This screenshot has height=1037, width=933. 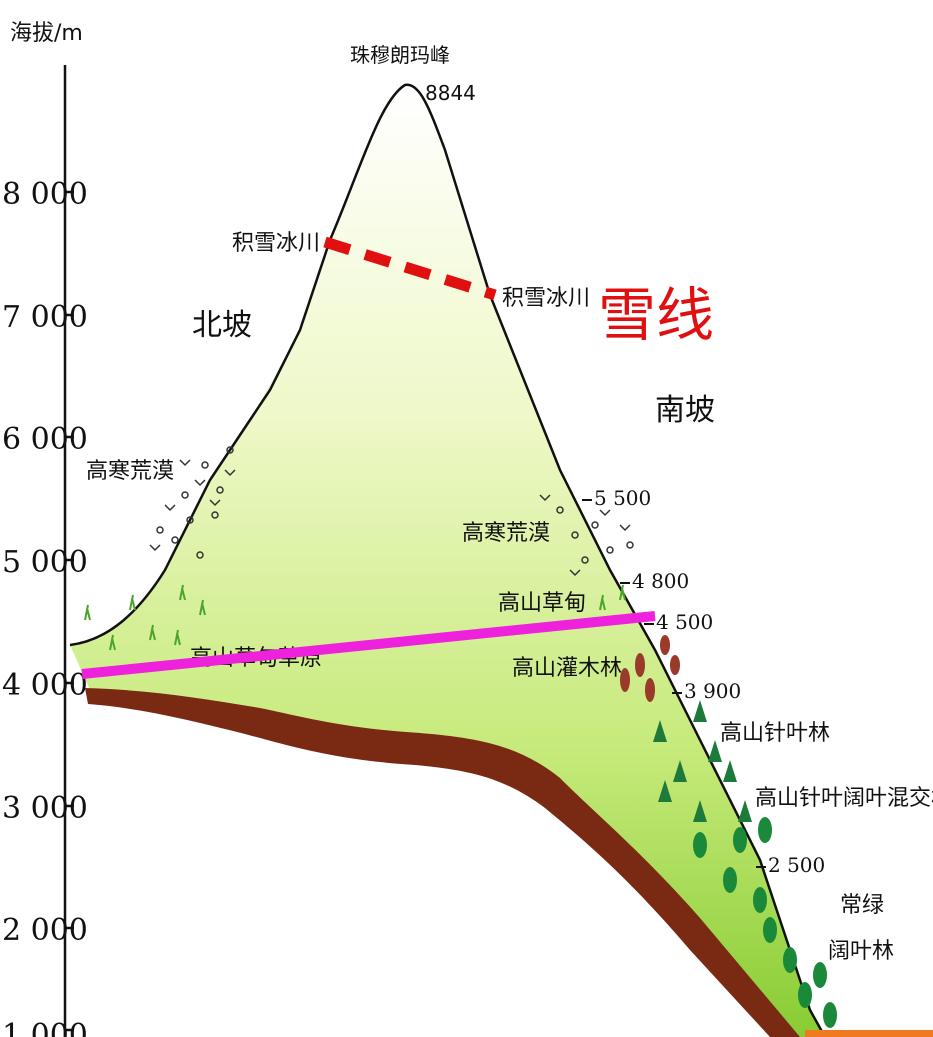 What do you see at coordinates (650, 668) in the screenshot?
I see `shrubs` at bounding box center [650, 668].